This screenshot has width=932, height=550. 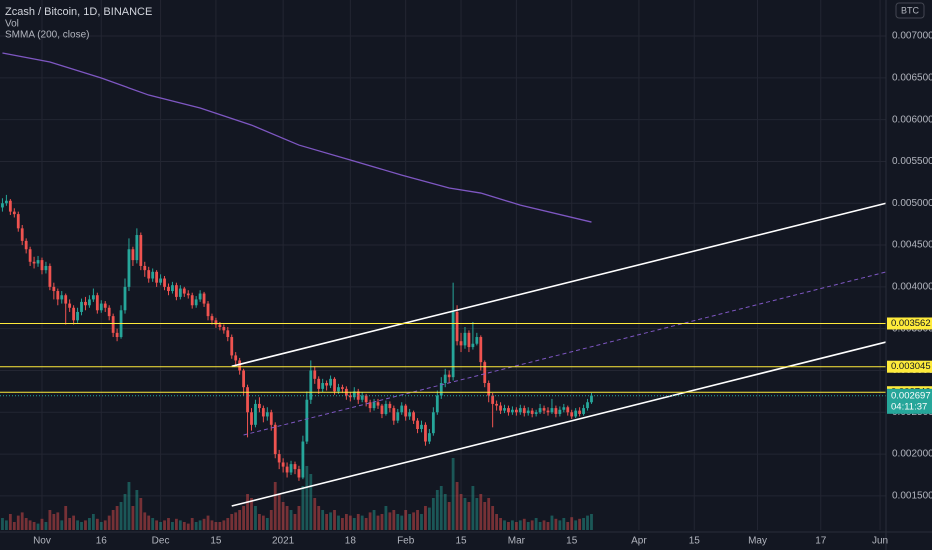 I want to click on last-price-label: 0.002697, so click(x=911, y=395).